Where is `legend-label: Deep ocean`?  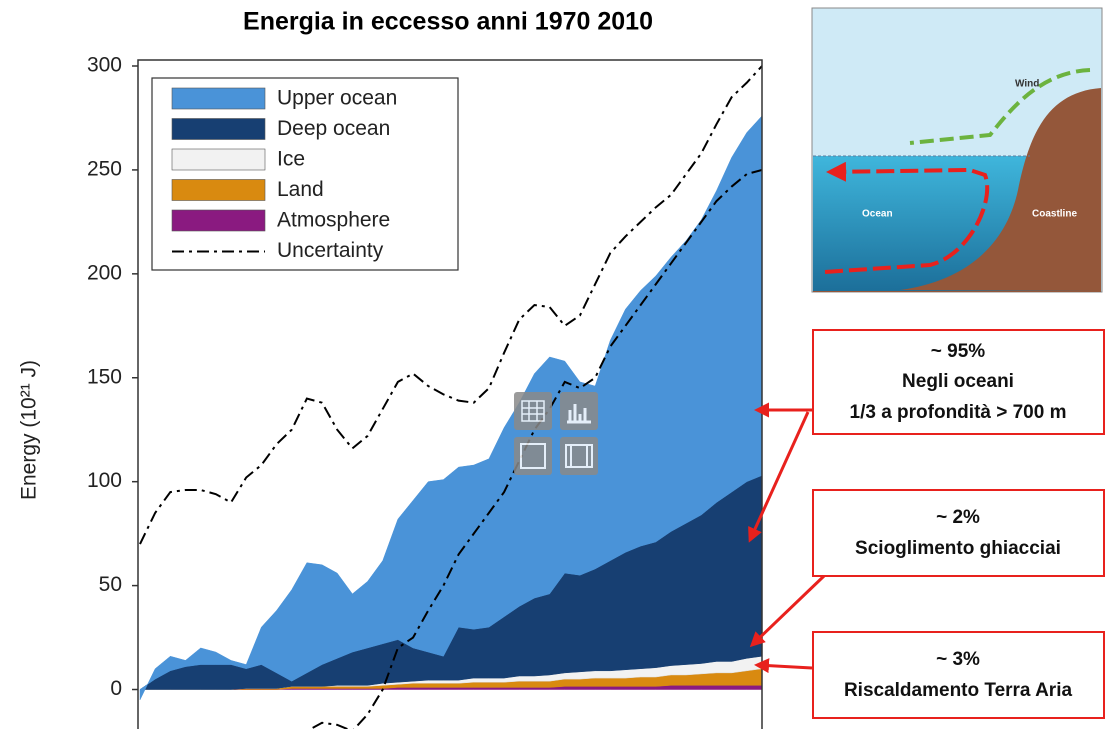 legend-label: Deep ocean is located at coordinates (333, 128).